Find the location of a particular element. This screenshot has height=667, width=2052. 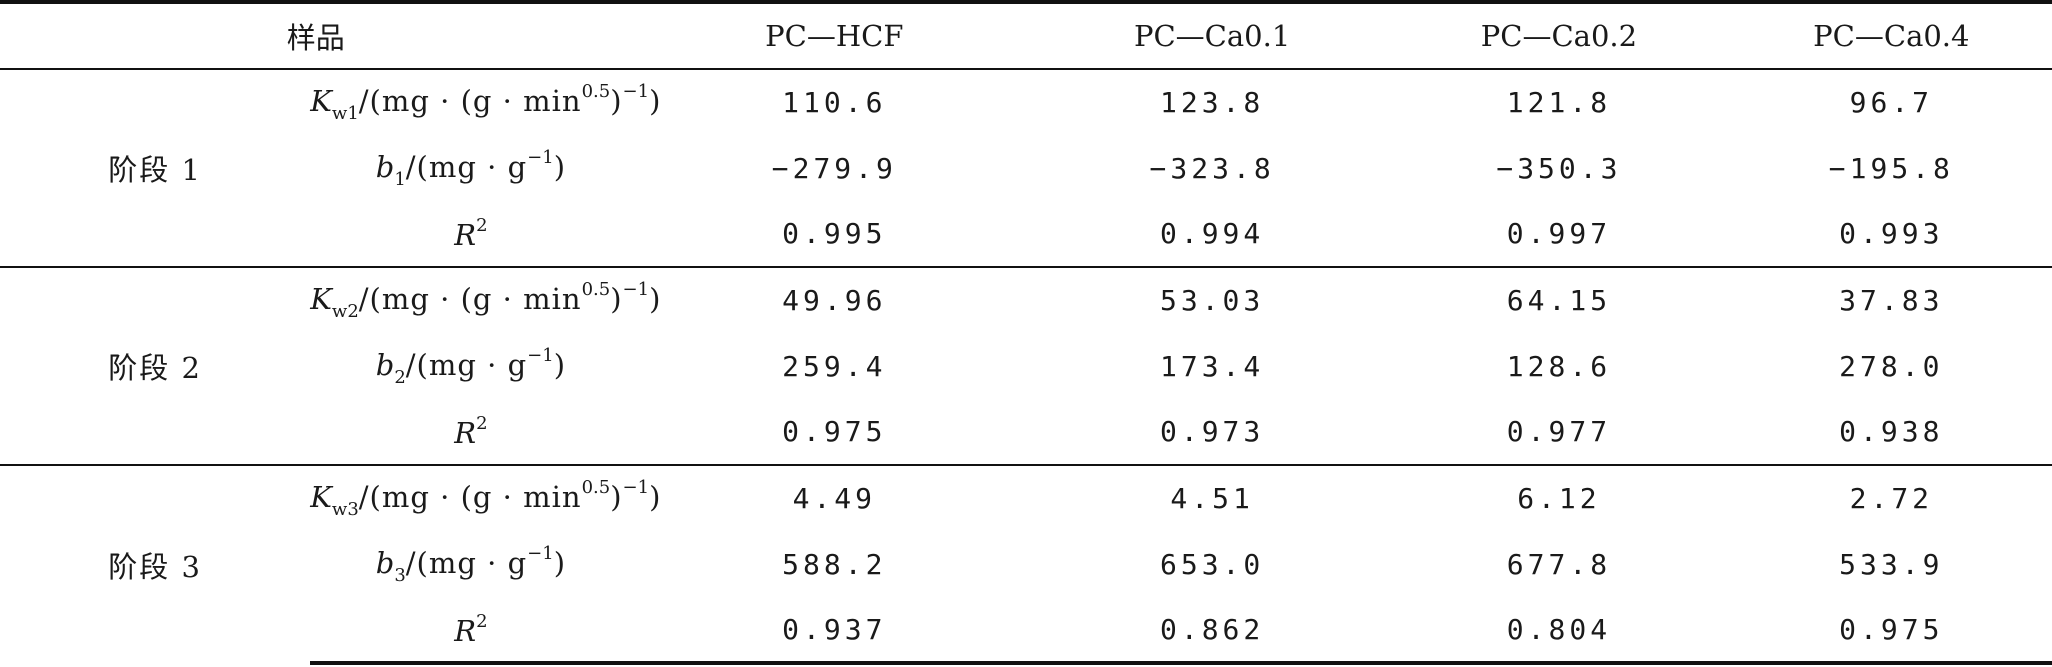

table-cell: 53.03 is located at coordinates (1212, 299).